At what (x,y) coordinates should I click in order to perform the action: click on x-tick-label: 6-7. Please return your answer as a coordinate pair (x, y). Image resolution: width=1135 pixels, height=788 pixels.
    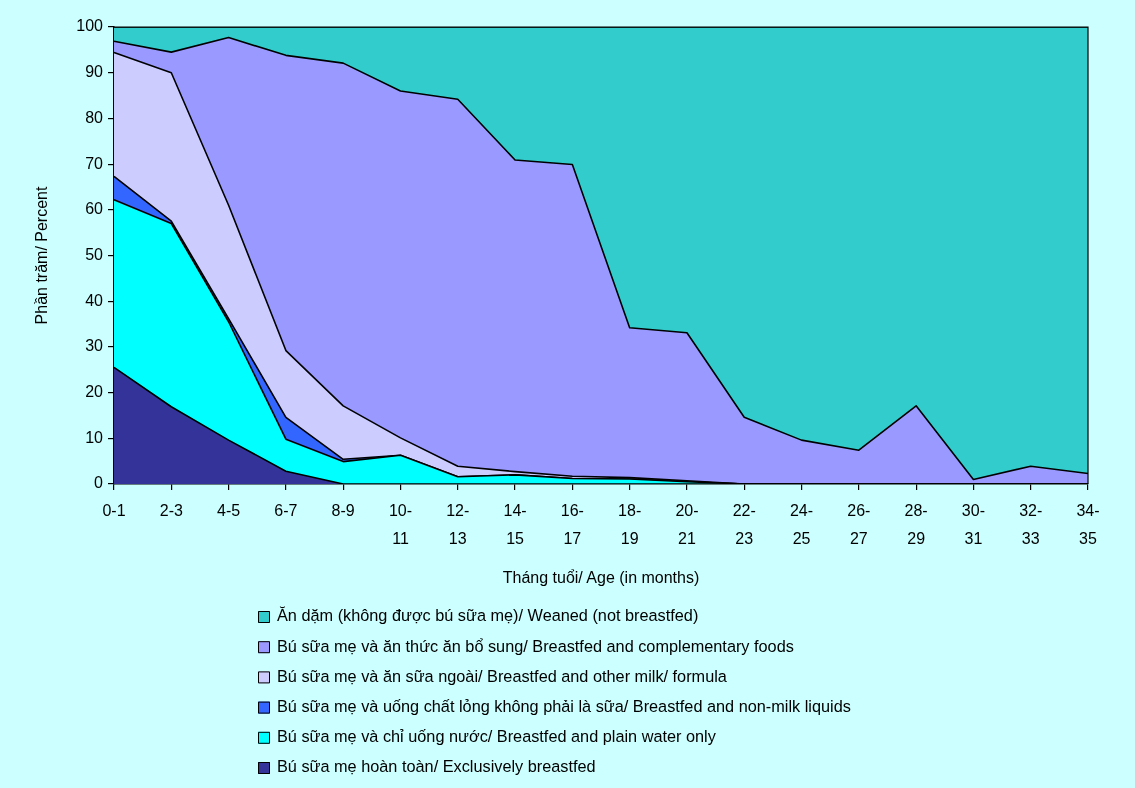
    Looking at the image, I should click on (286, 511).